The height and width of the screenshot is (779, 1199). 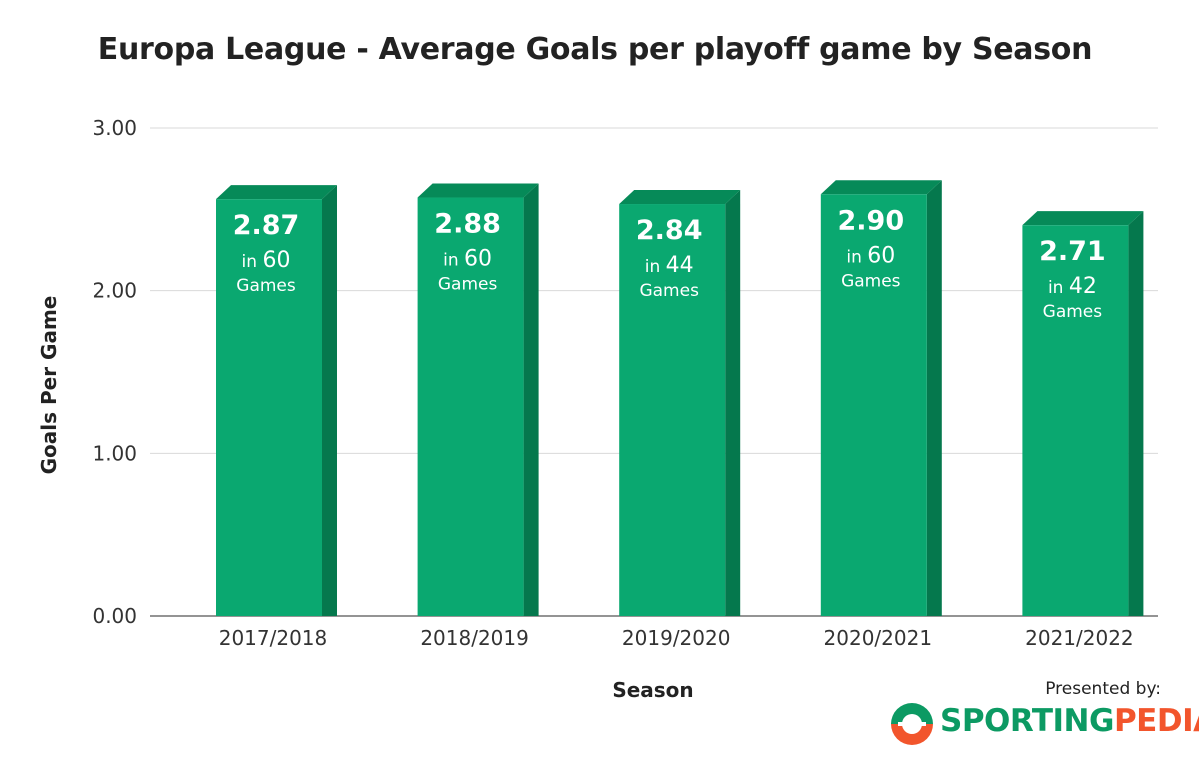 What do you see at coordinates (878, 638) in the screenshot?
I see `x-tick-label: 2020/2021` at bounding box center [878, 638].